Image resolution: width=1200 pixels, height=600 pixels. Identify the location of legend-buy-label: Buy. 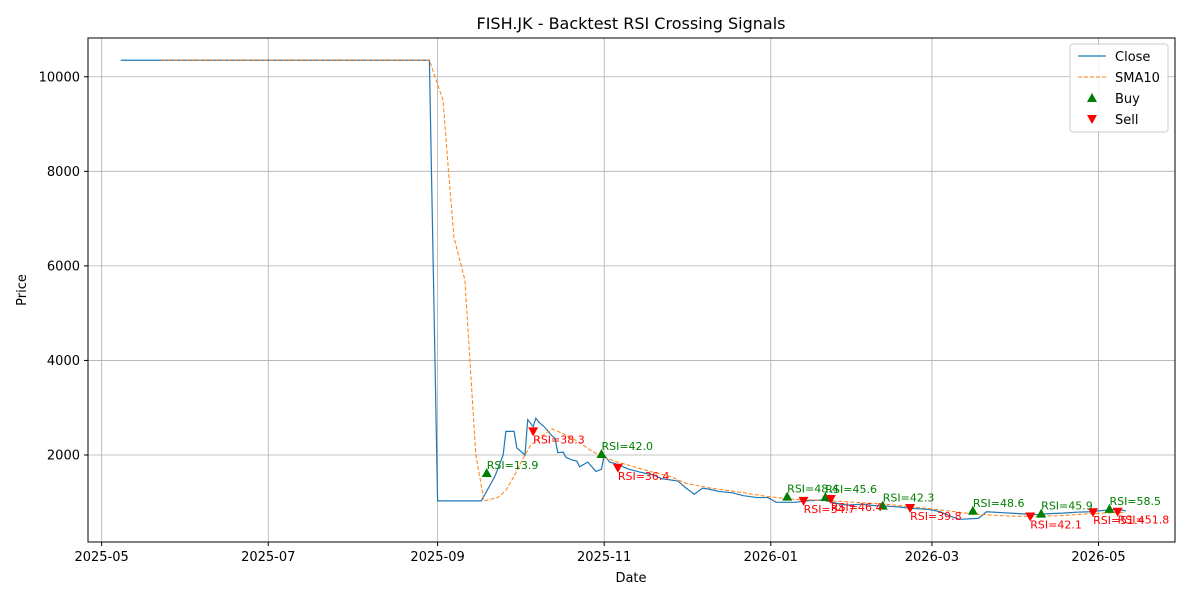
(1127, 99).